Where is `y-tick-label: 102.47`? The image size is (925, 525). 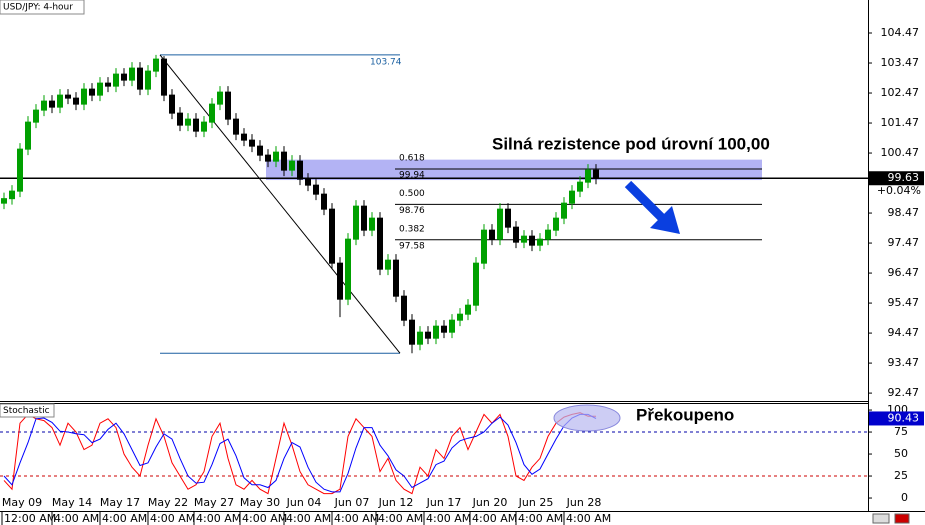 y-tick-label: 102.47 is located at coordinates (900, 92).